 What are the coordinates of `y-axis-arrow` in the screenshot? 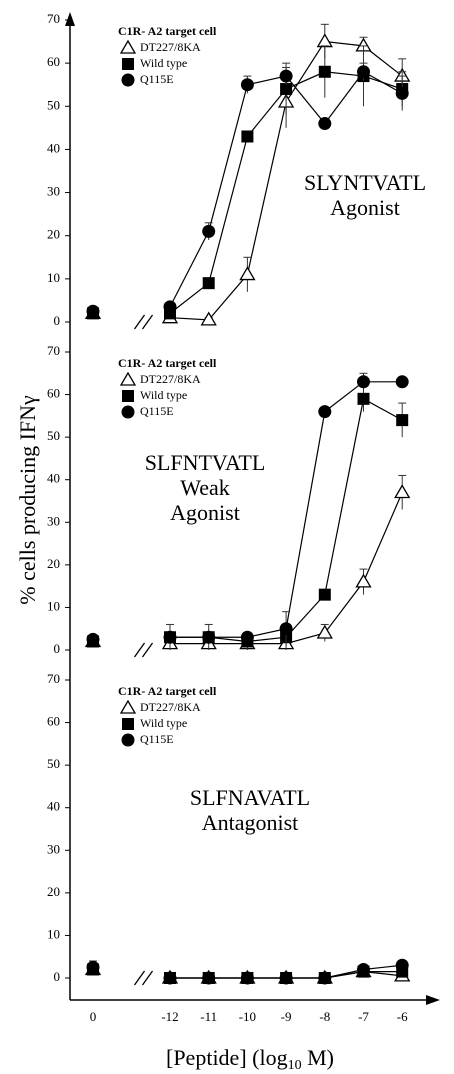 It's located at (70, 19).